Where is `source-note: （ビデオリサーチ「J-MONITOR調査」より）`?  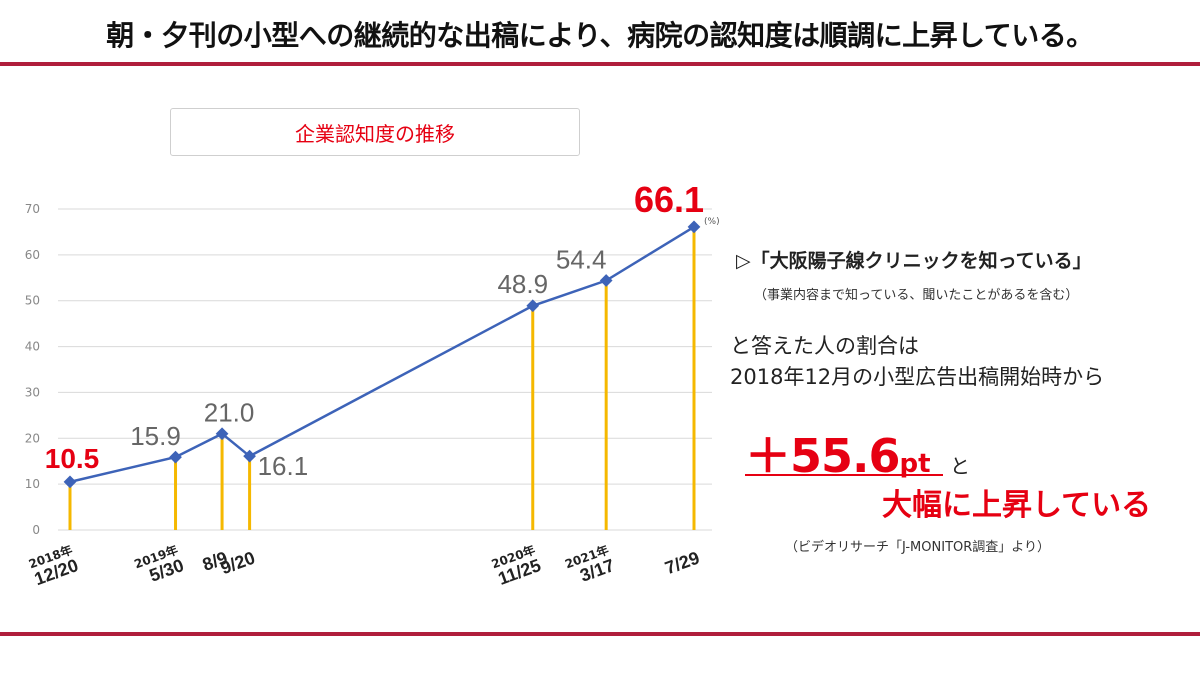 source-note: （ビデオリサーチ「J-MONITOR調査」より） is located at coordinates (918, 547).